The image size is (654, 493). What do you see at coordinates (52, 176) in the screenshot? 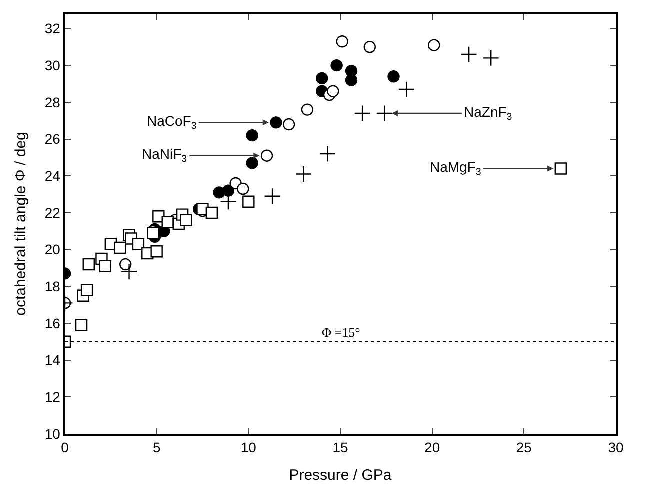
I see `y-tick-label: 24` at bounding box center [52, 176].